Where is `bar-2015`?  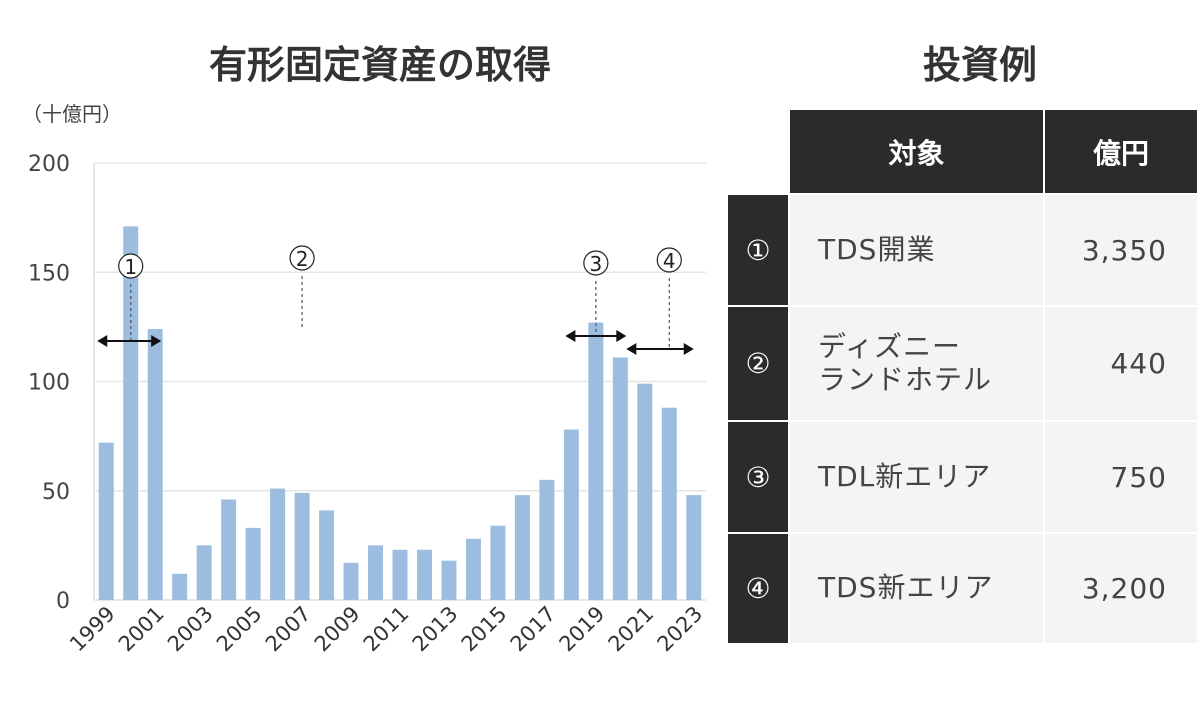
bar-2015 is located at coordinates (498, 562).